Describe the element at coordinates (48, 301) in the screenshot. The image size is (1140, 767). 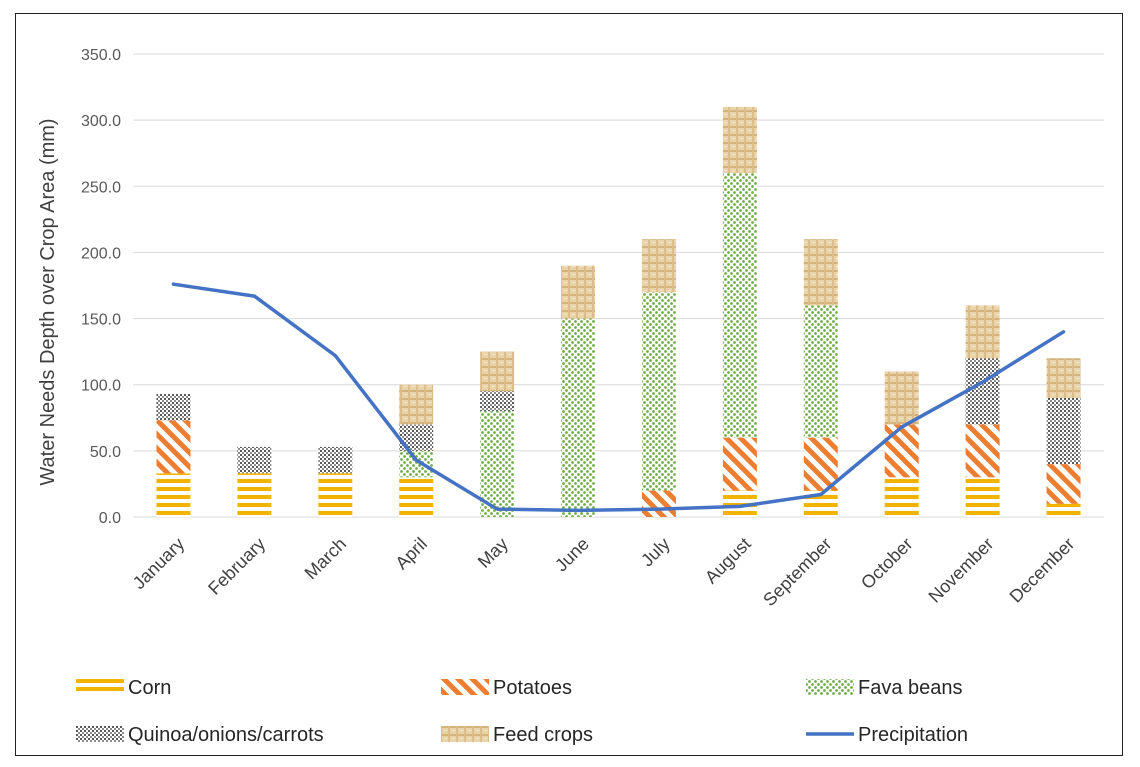
I see `y-axis-title: Water Needs Depth over Crop Area (mm)` at that location.